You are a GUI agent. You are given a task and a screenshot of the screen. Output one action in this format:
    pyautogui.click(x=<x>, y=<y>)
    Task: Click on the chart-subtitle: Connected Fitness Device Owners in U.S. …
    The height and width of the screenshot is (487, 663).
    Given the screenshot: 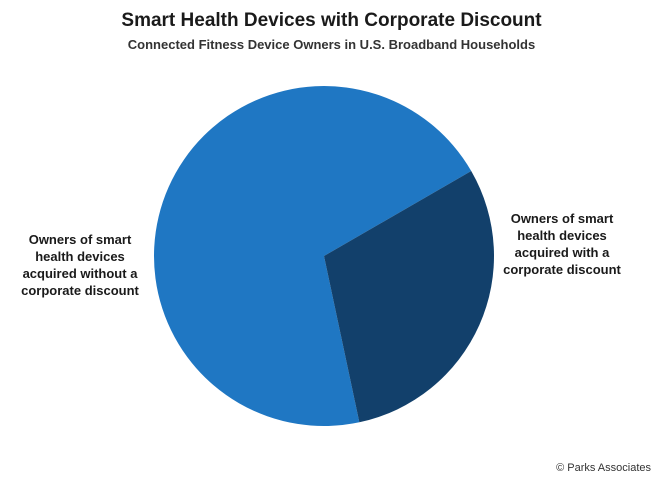 What is the action you would take?
    pyautogui.click(x=331, y=44)
    